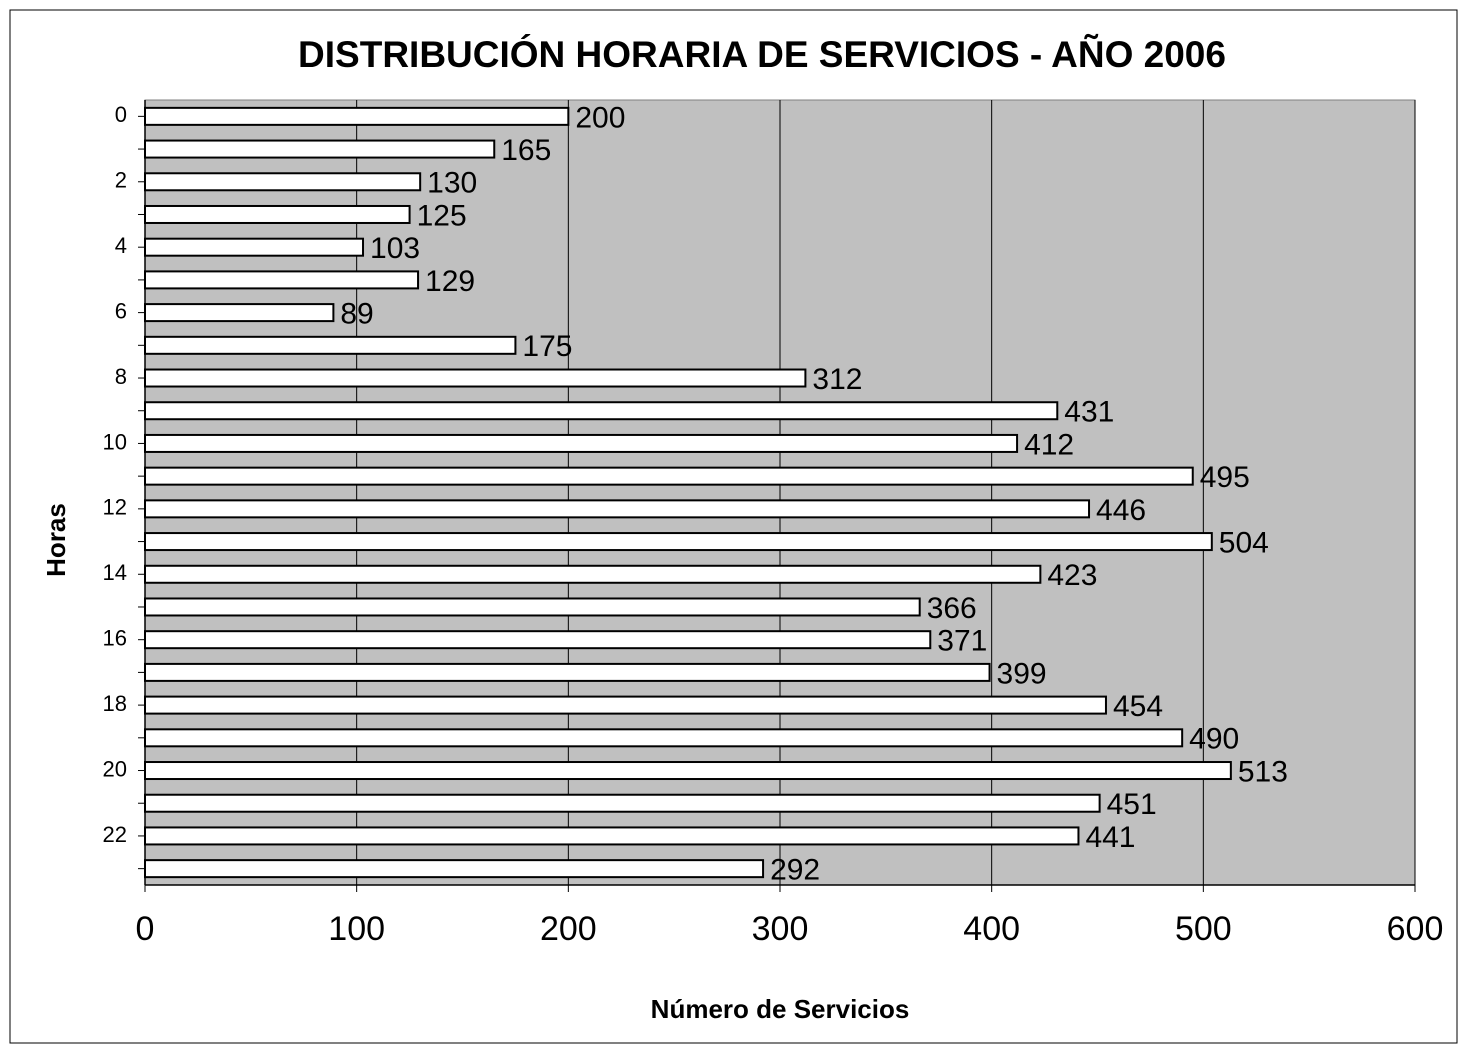 The width and height of the screenshot is (1458, 1044). Describe the element at coordinates (1072, 575) in the screenshot. I see `data-label: 423` at that location.